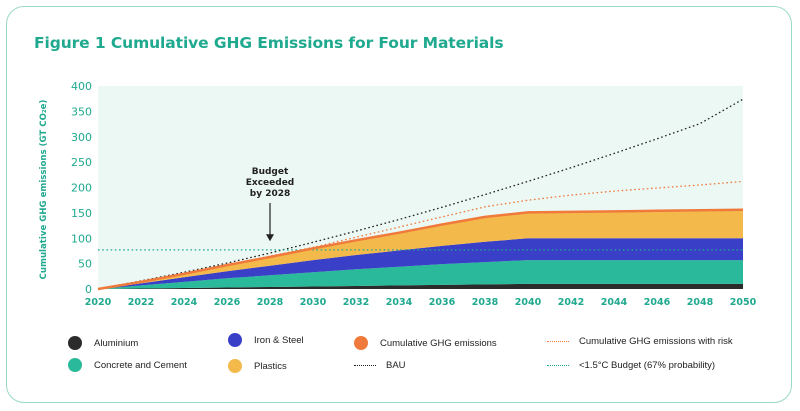 The height and width of the screenshot is (411, 800). Describe the element at coordinates (614, 302) in the screenshot. I see `x-tick-label: 2044` at that location.